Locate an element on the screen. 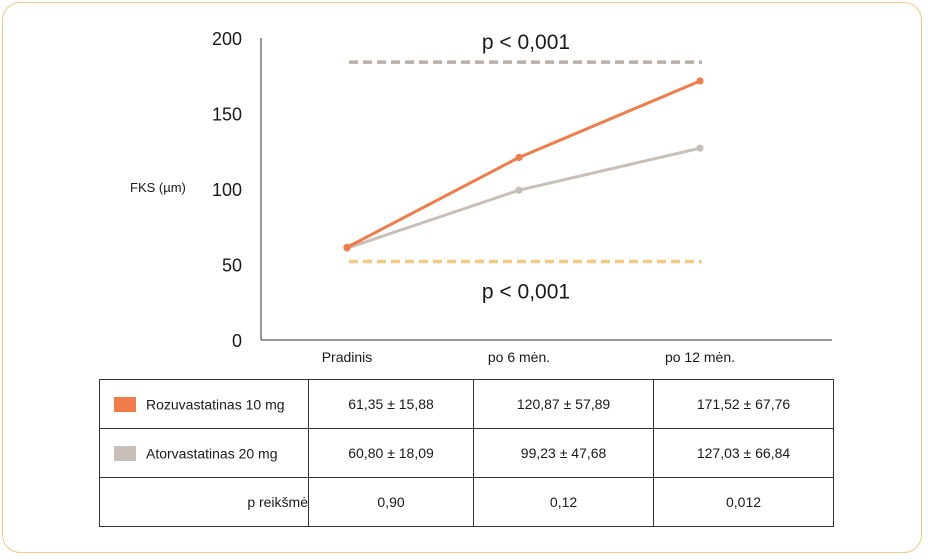 This screenshot has width=928, height=559. table-cell: 127,03 ± 66,84 is located at coordinates (743, 453).